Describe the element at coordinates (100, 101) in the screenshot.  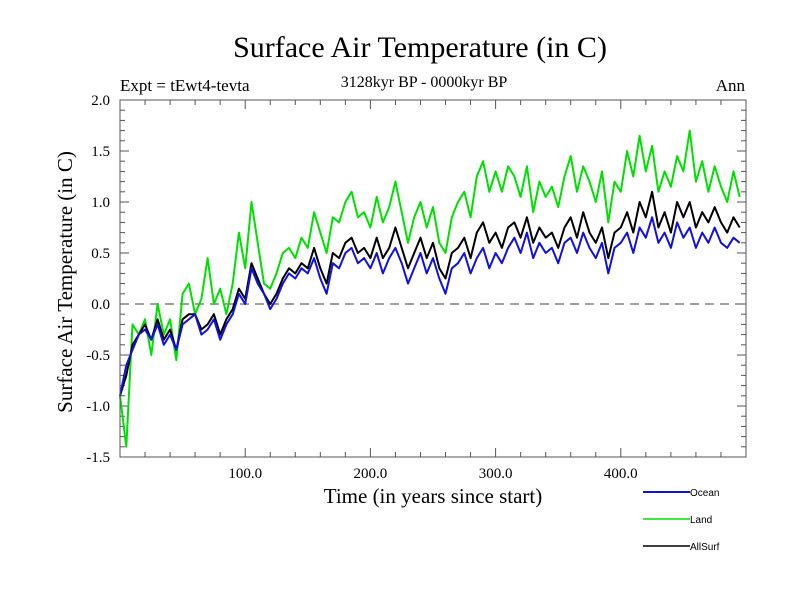
I see `y-tick-label: 2.0` at that location.